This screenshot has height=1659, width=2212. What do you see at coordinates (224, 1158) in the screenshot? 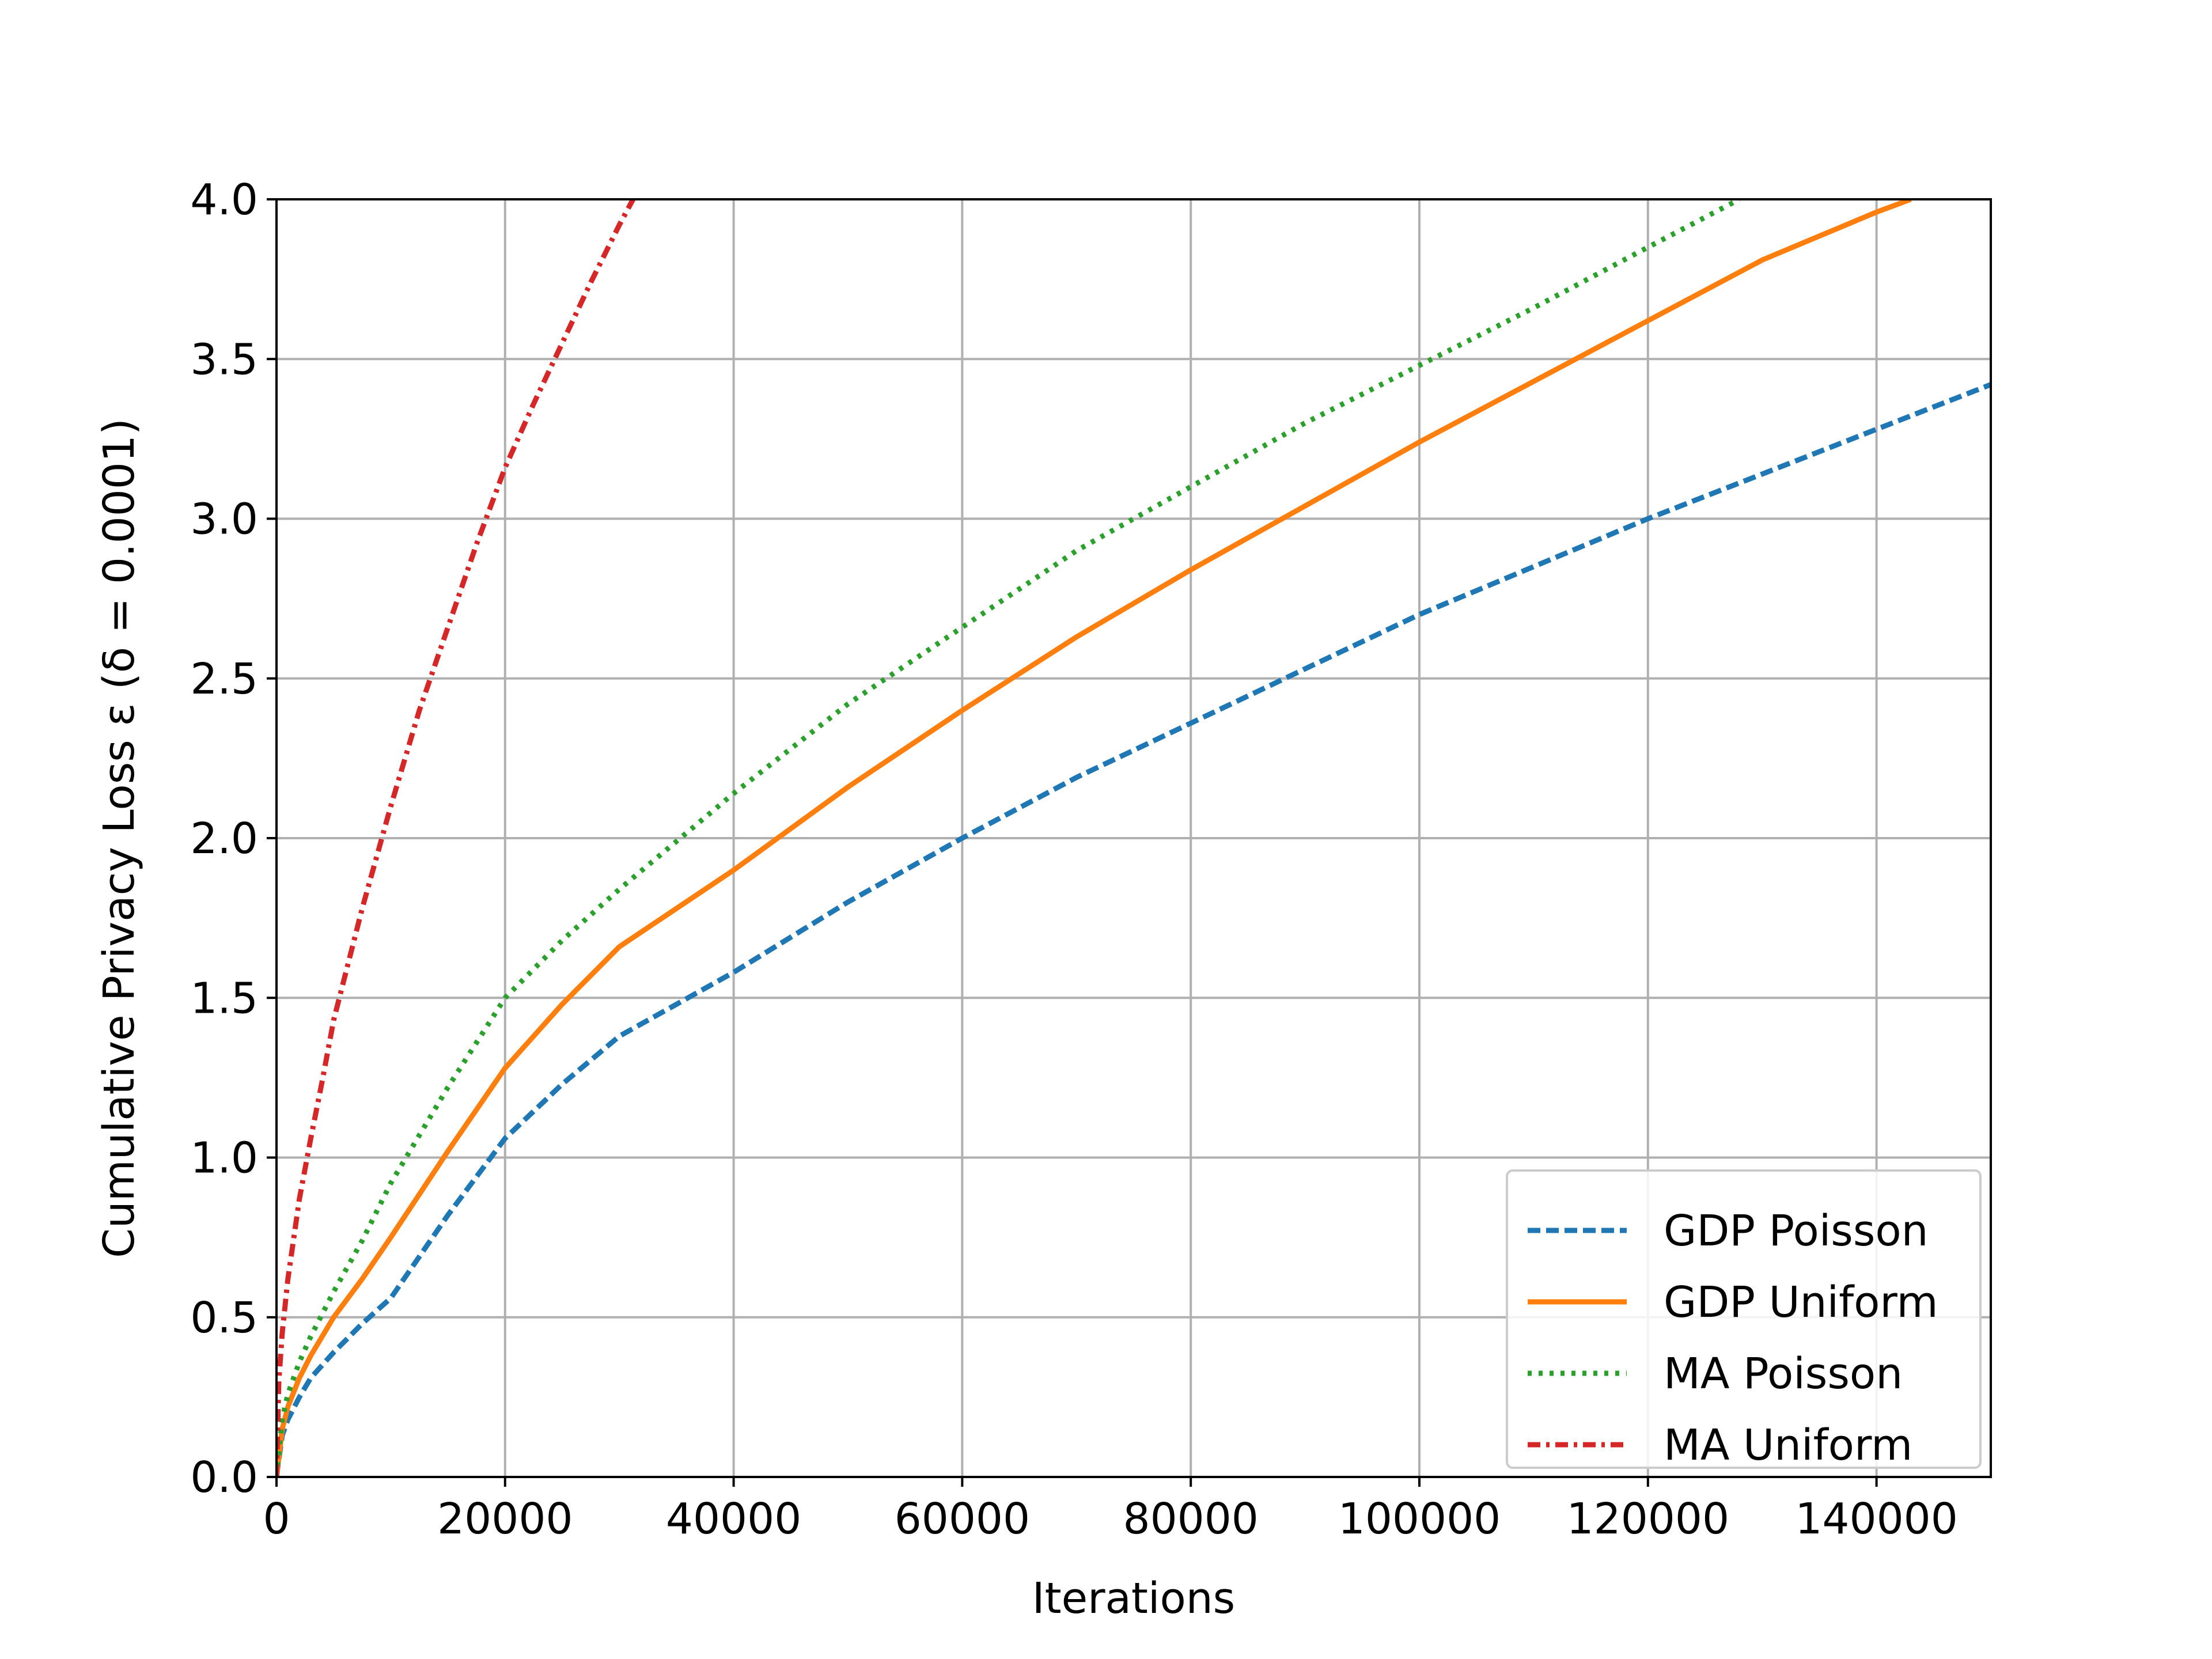
I see `y-tick-label: 1.0` at bounding box center [224, 1158].